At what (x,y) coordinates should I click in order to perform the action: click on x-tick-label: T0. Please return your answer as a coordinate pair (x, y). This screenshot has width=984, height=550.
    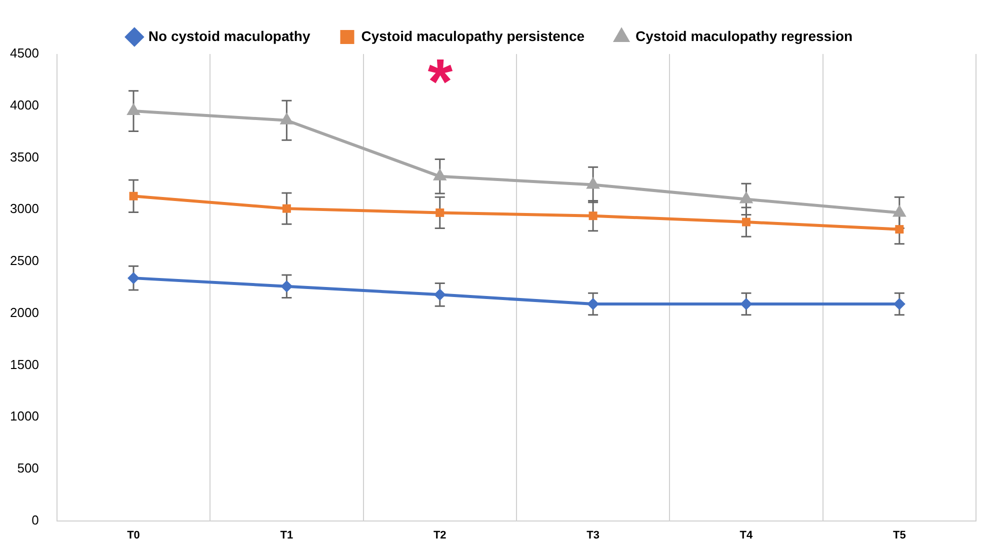
    Looking at the image, I should click on (133, 535).